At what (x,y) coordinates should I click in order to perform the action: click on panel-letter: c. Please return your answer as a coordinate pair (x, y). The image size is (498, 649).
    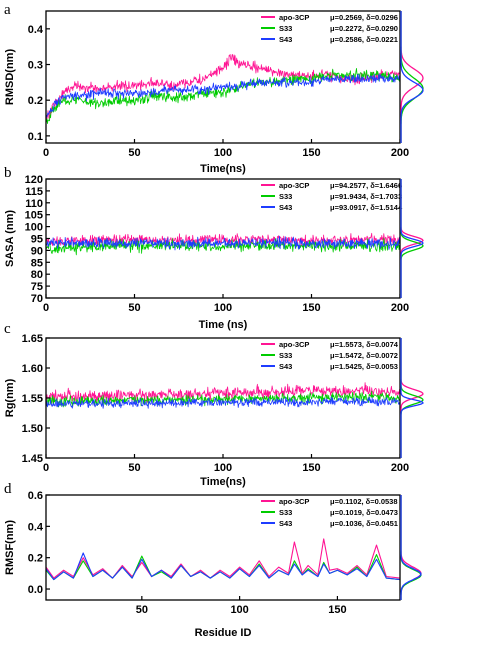
    Looking at the image, I should click on (7, 329).